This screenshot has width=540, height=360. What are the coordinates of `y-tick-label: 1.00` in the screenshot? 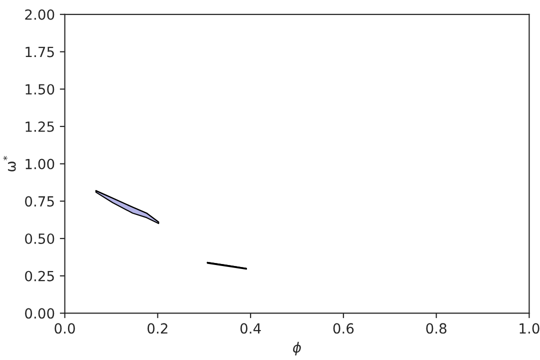 It's located at (40, 164).